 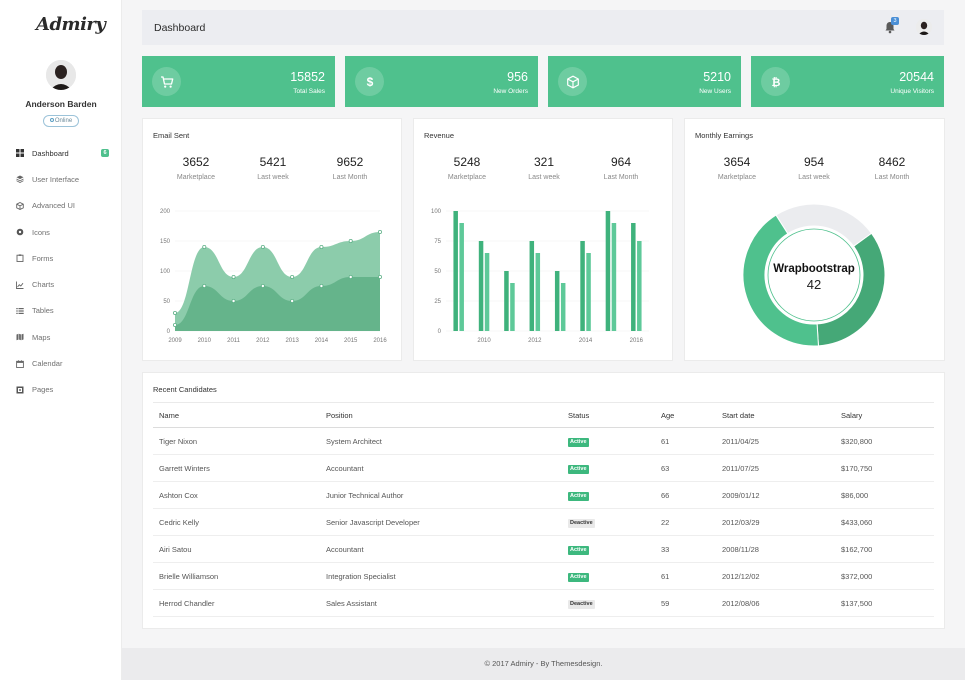 I want to click on table-cell: System Architect, so click(x=441, y=441).